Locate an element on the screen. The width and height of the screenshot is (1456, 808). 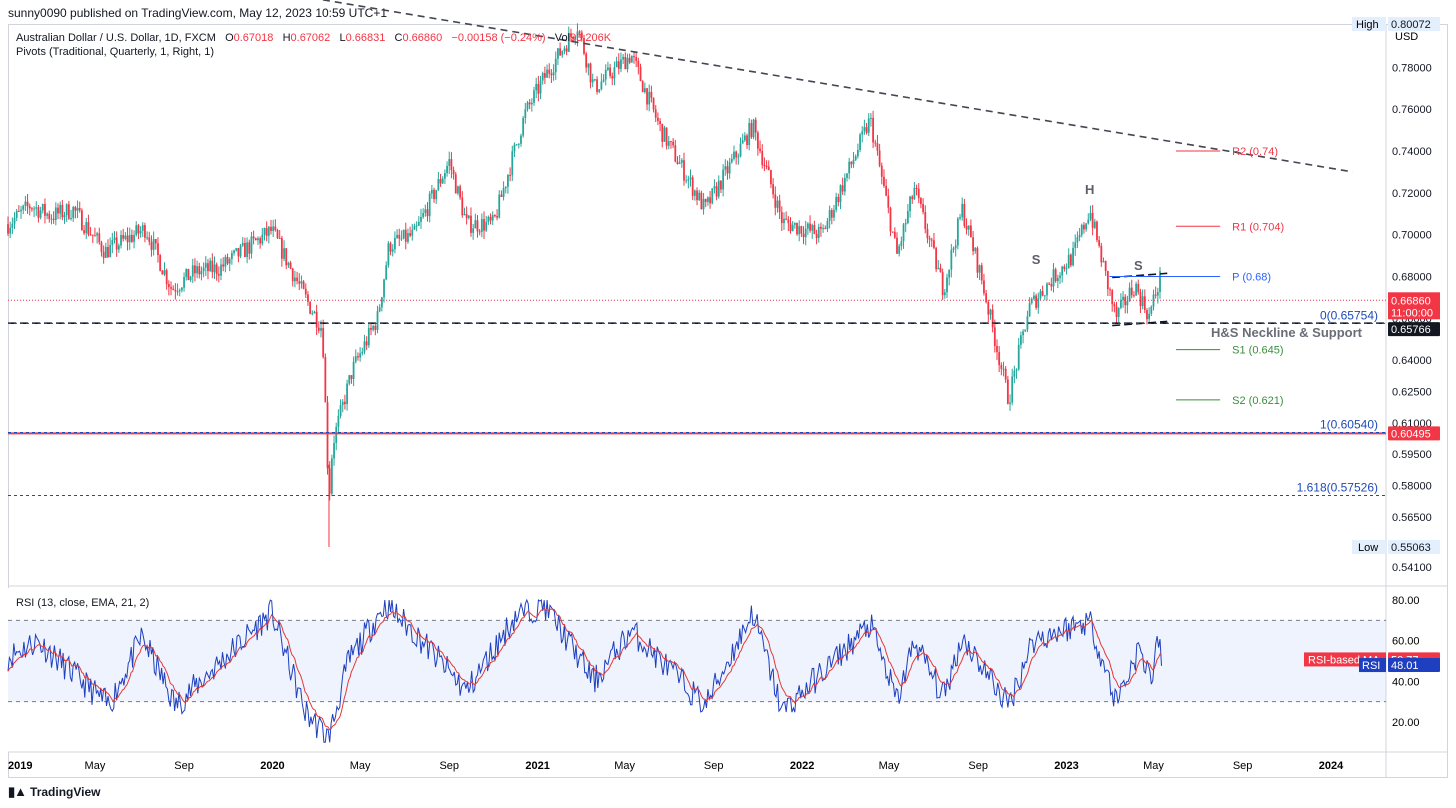
footer-brand: TradingView is located at coordinates (65, 792).